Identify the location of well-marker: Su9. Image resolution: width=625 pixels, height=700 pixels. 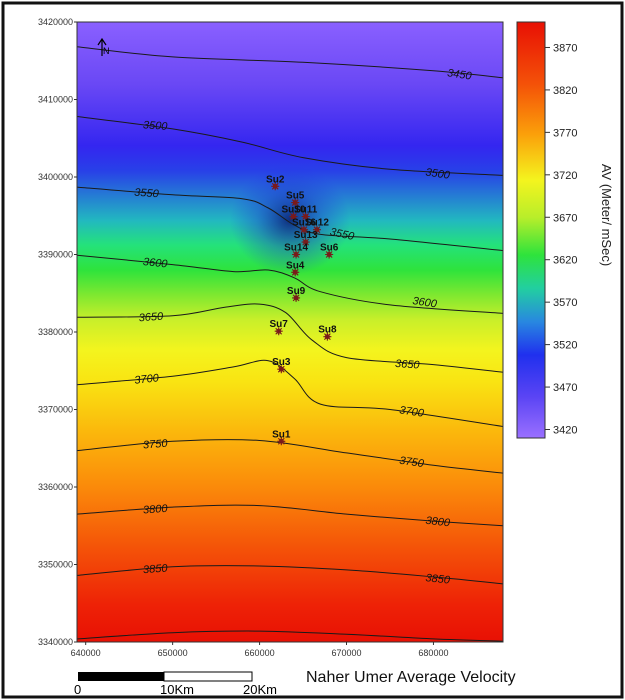
(296, 294).